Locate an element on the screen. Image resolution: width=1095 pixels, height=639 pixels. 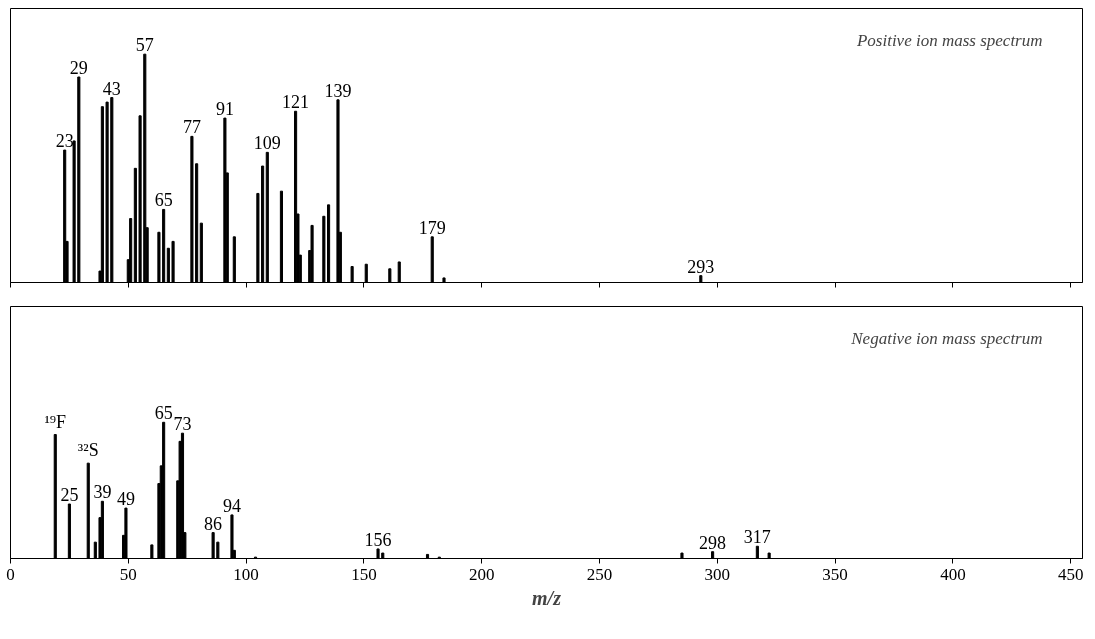
annotation: 317 is located at coordinates (757, 537).